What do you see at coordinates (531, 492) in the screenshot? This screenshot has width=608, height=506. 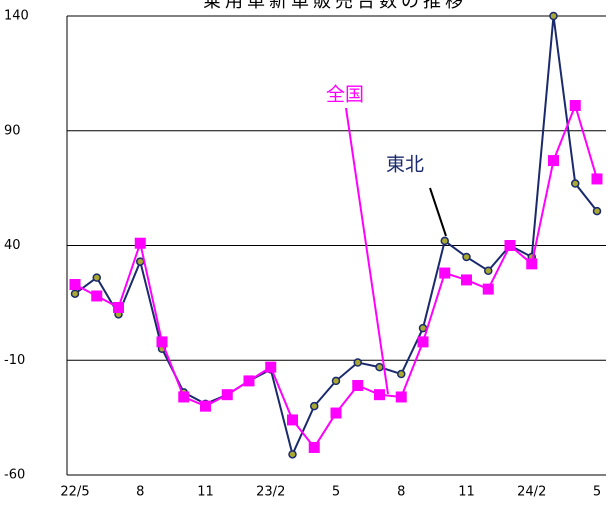 I see `x-tick-label: 24/2` at bounding box center [531, 492].